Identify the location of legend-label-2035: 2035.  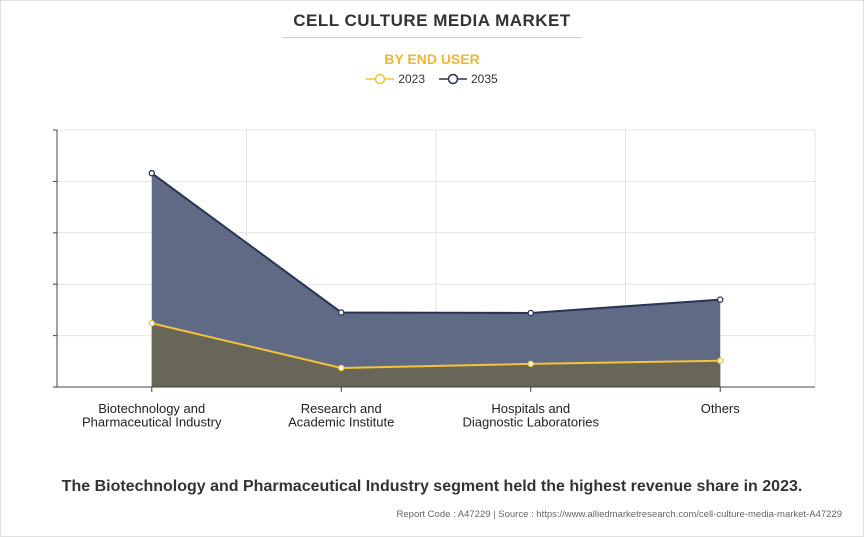
(484, 79).